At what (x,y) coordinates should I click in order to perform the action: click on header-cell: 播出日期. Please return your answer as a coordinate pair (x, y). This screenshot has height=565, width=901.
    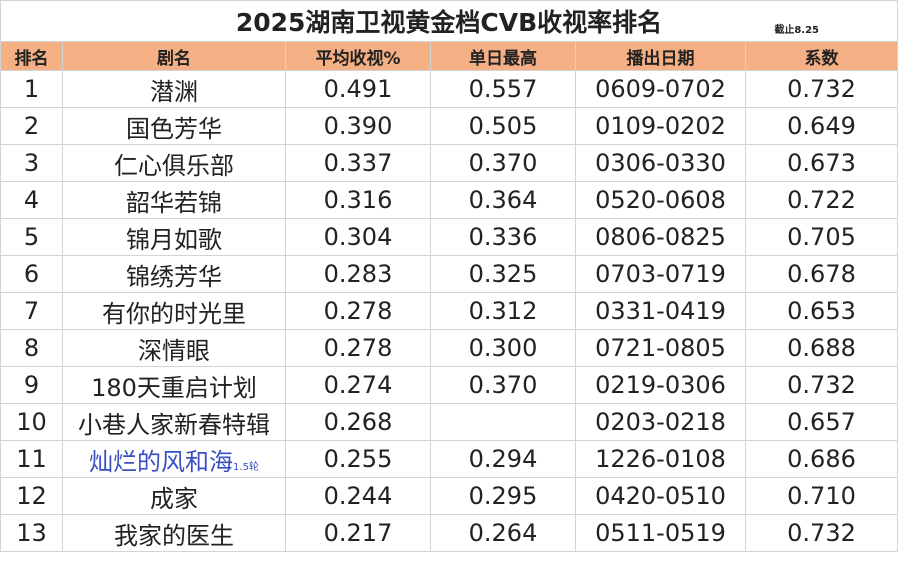
    Looking at the image, I should click on (660, 56).